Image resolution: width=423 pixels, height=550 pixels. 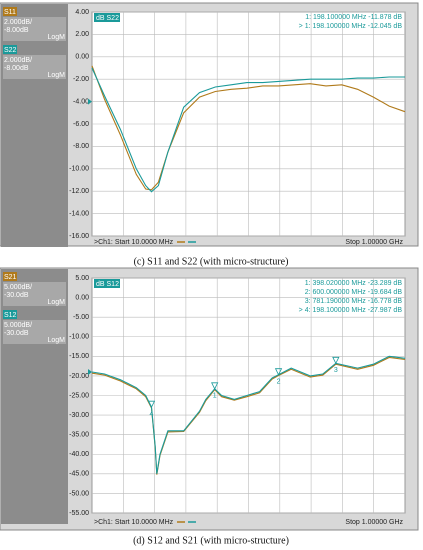 What do you see at coordinates (81, 124) in the screenshot?
I see `y-tick-label: -6.00` at bounding box center [81, 124].